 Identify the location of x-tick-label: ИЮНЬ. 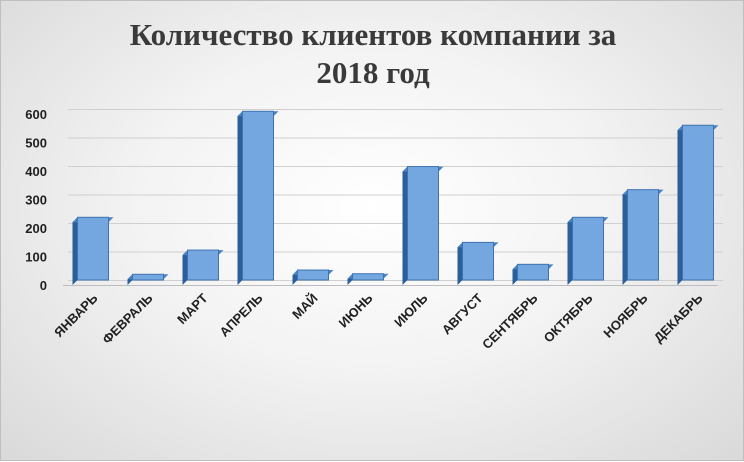
(356, 311).